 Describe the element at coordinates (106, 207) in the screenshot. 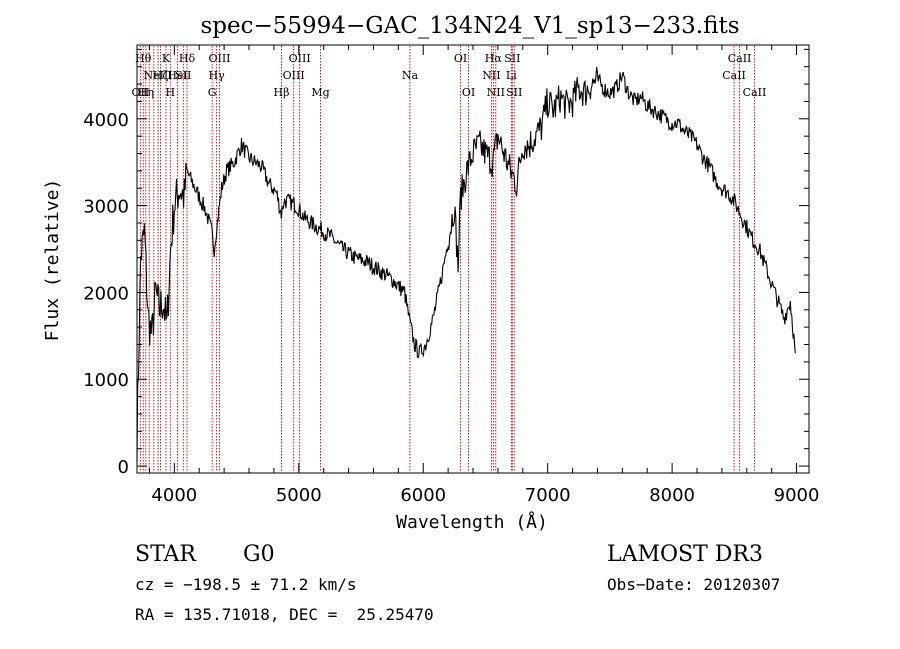

I see `y-tick-label: 3000` at that location.